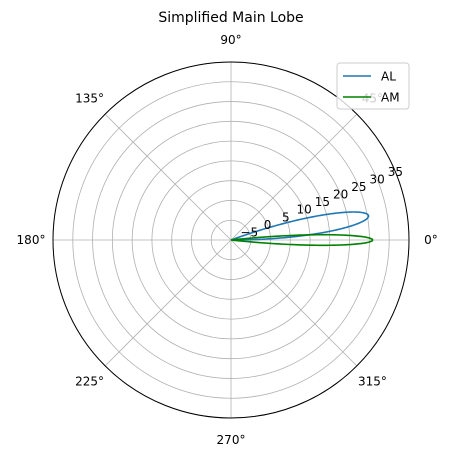 Image resolution: width=453 pixels, height=462 pixels. Describe the element at coordinates (431, 240) in the screenshot. I see `theta-tick-label: 0°` at that location.